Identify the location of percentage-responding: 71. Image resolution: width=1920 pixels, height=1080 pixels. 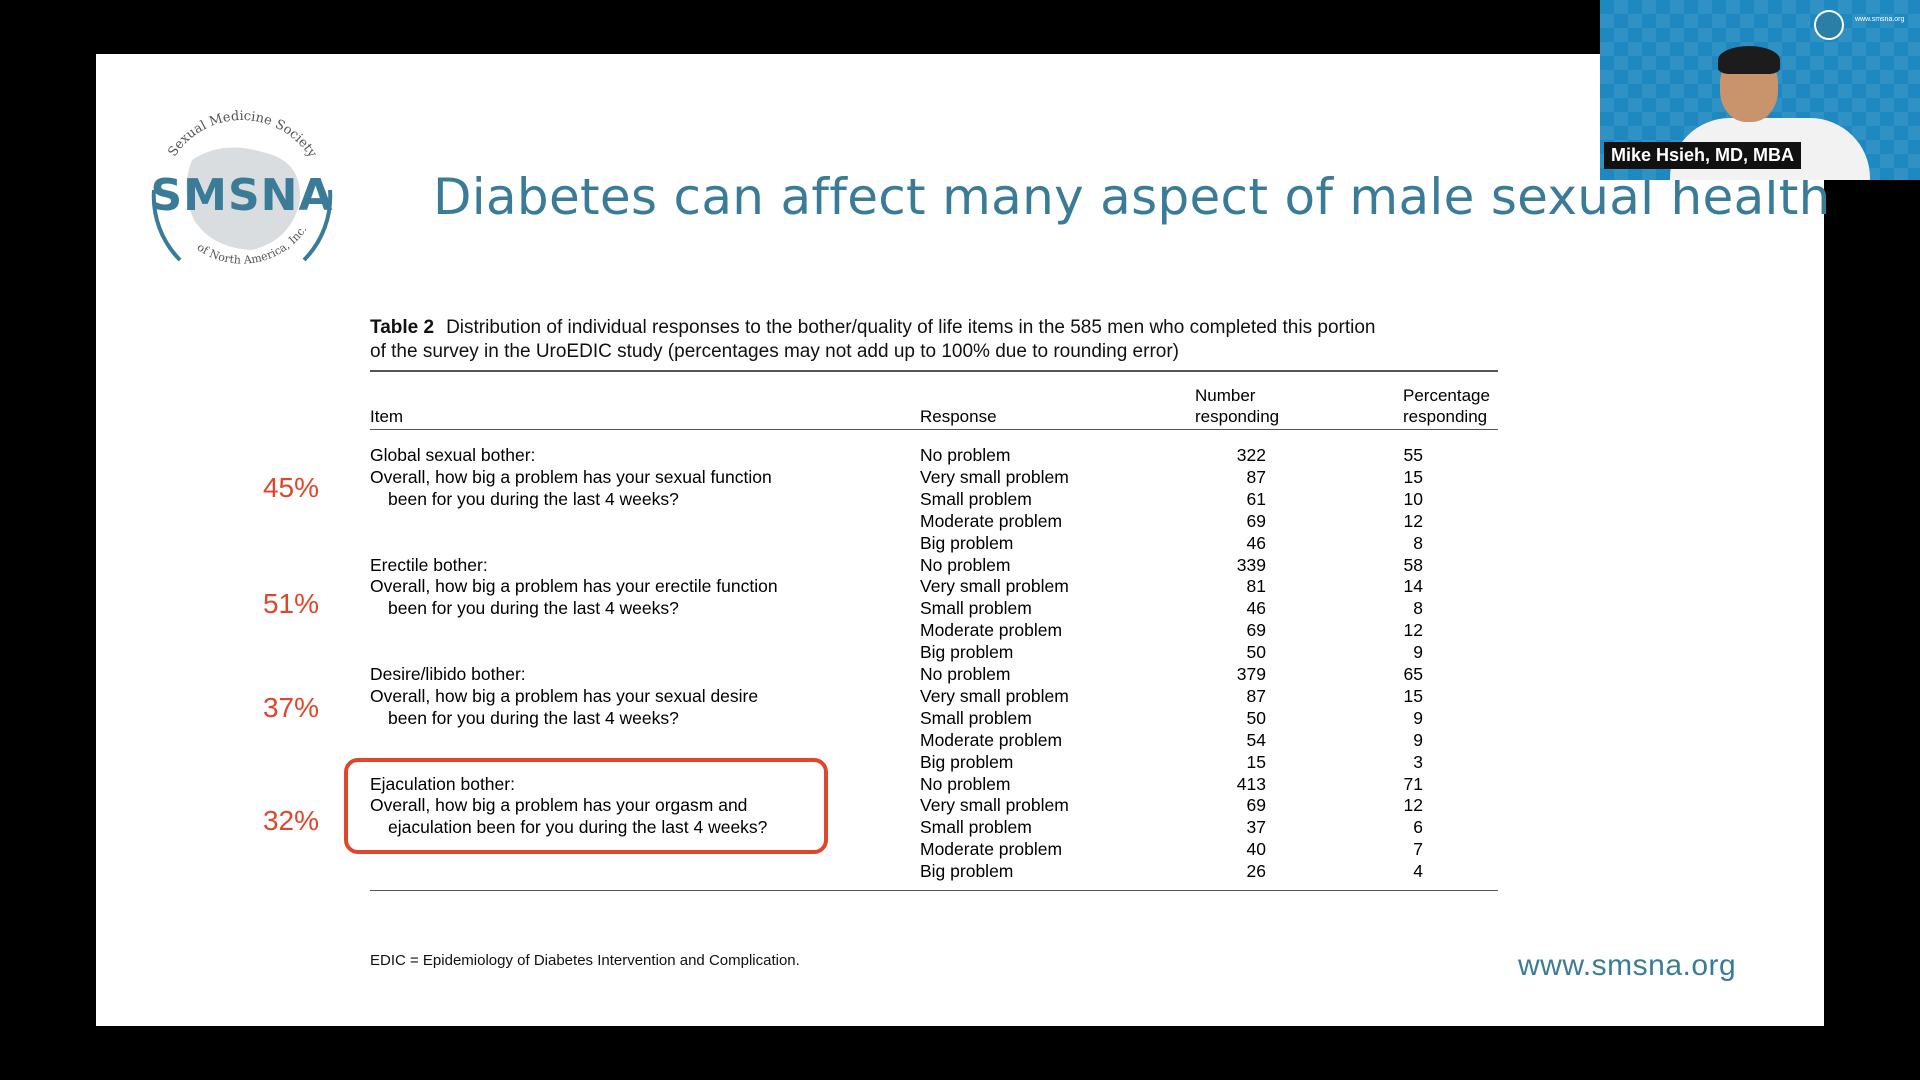
(1413, 783).